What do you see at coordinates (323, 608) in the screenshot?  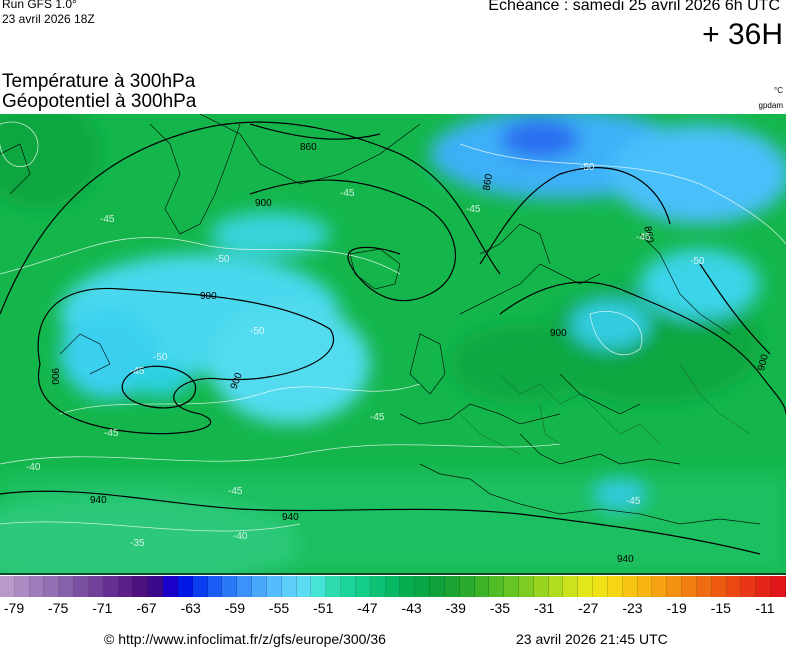 I see `color-scale-tick: -51` at bounding box center [323, 608].